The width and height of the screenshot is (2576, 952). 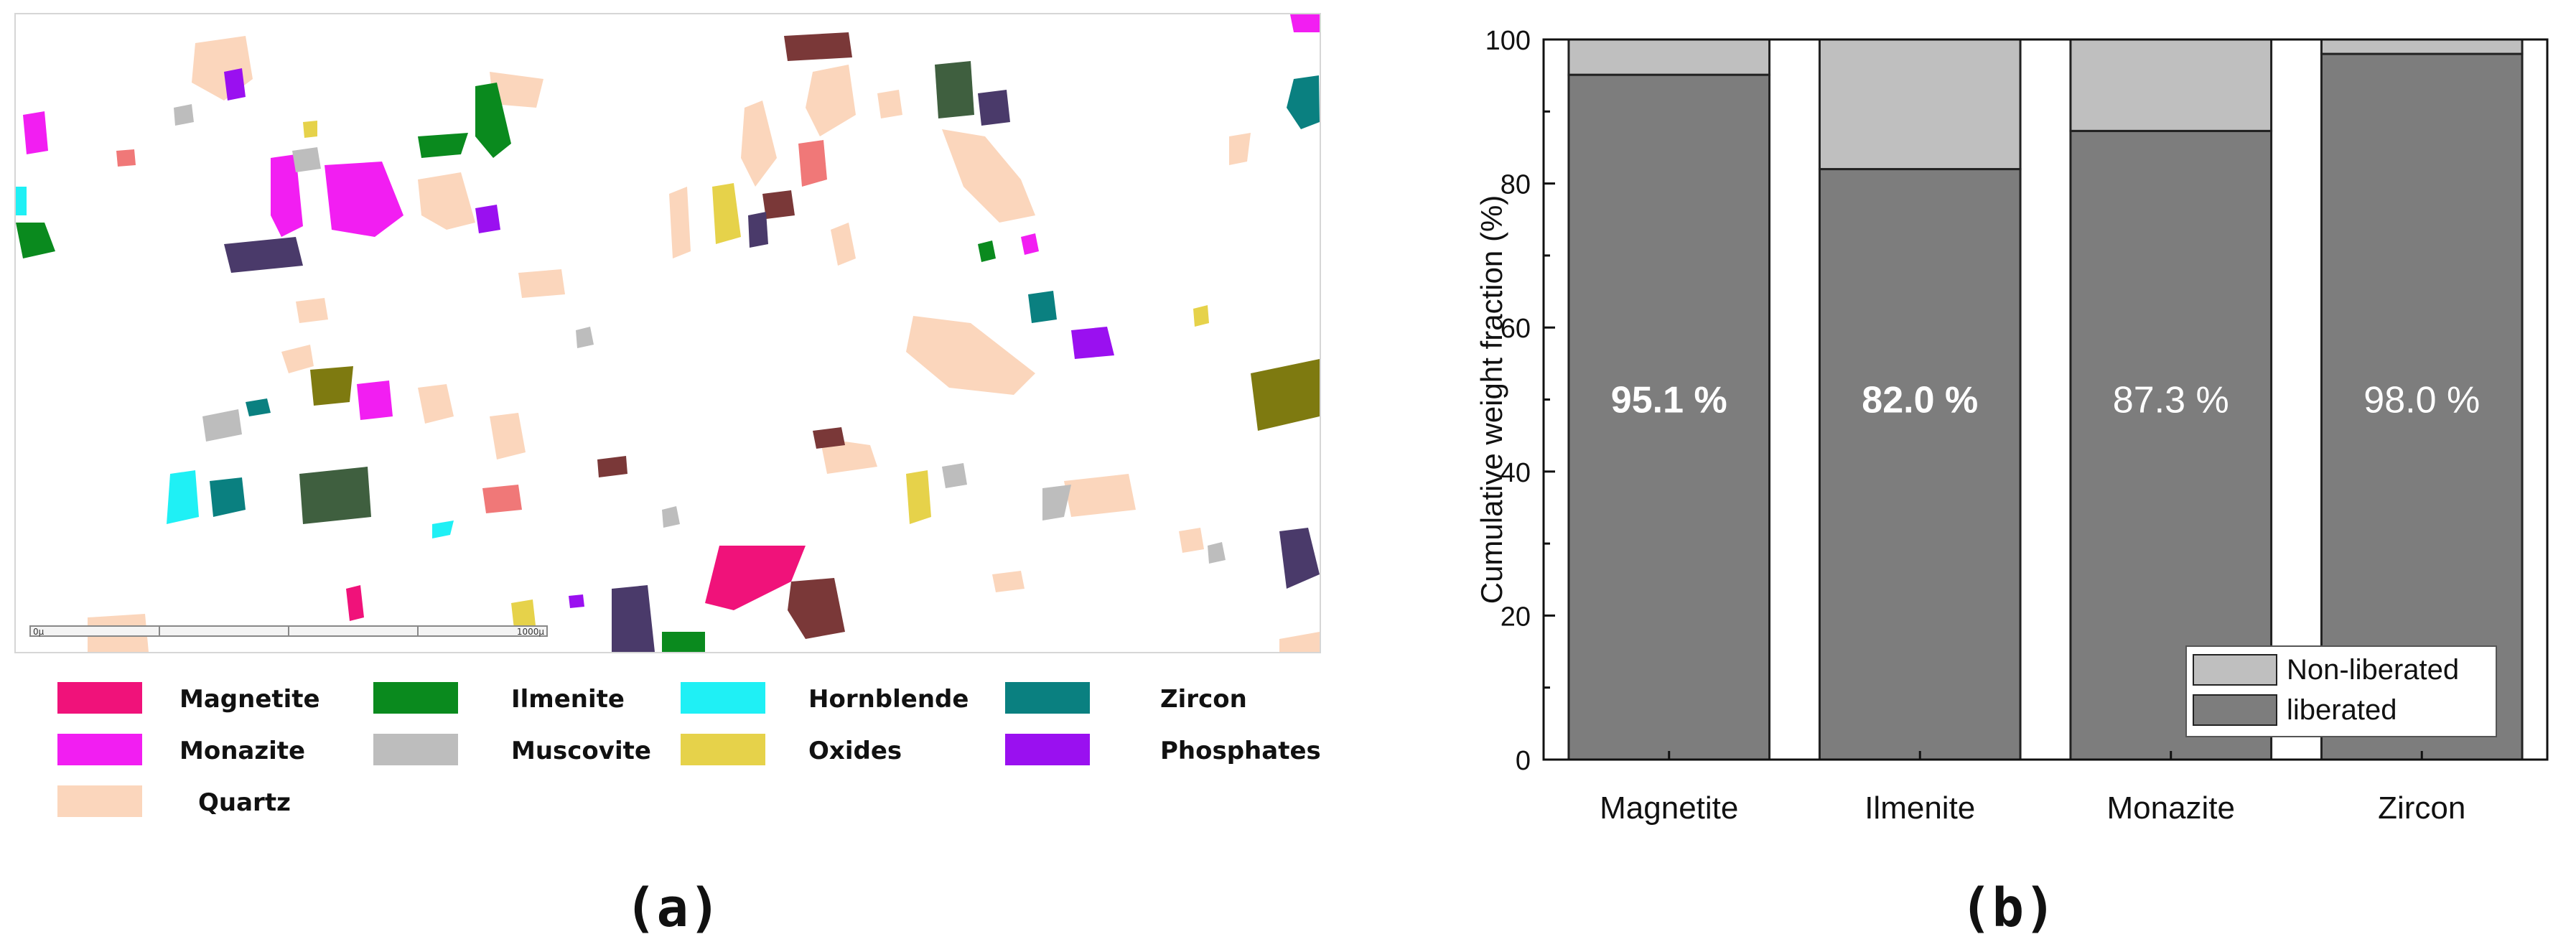 What do you see at coordinates (855, 751) in the screenshot?
I see `legend-label: Oxides` at bounding box center [855, 751].